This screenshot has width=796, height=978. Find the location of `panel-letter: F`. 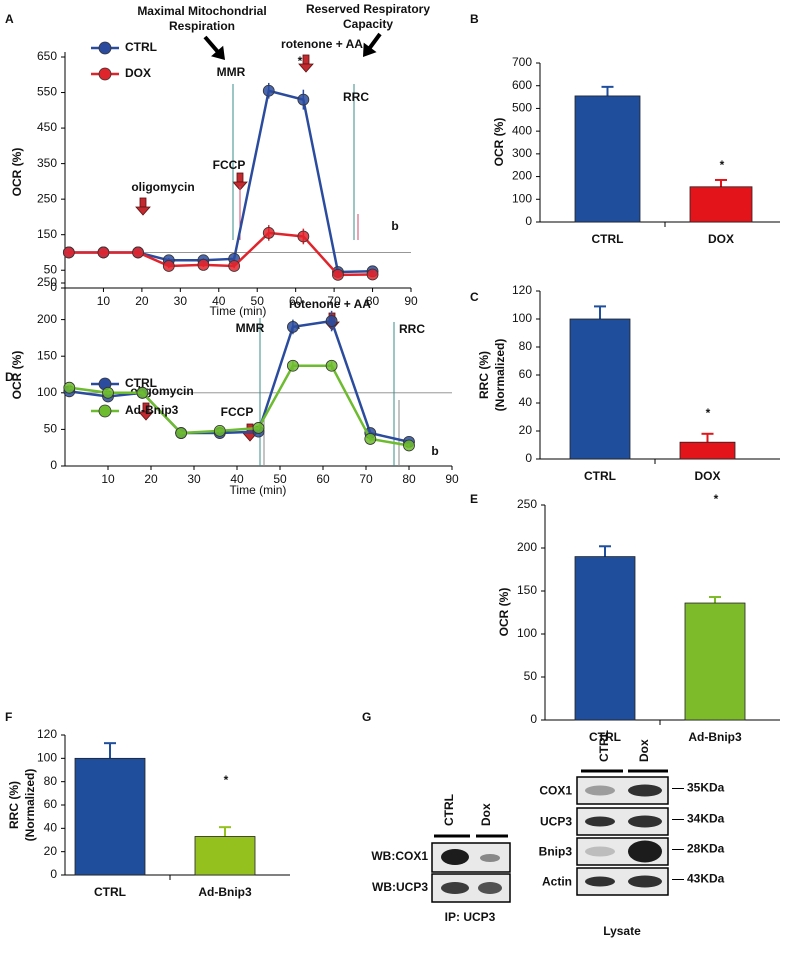

panel-letter: F is located at coordinates (8, 717).